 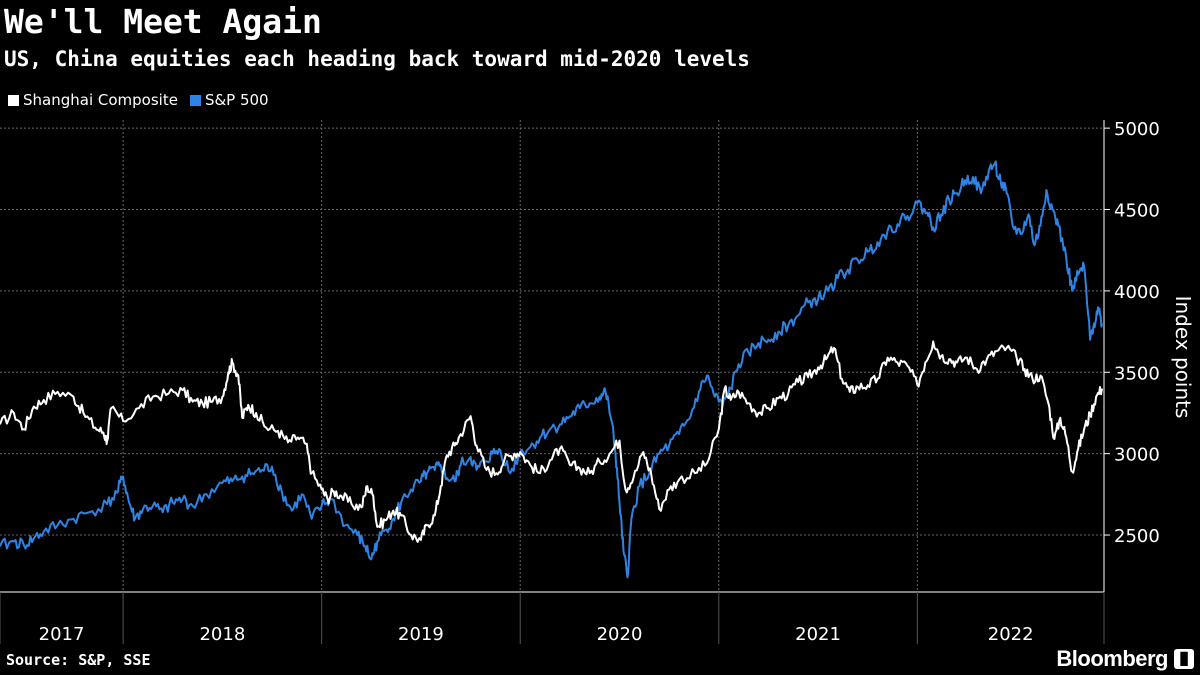 I want to click on x-tick-label: 2019, so click(x=421, y=634).